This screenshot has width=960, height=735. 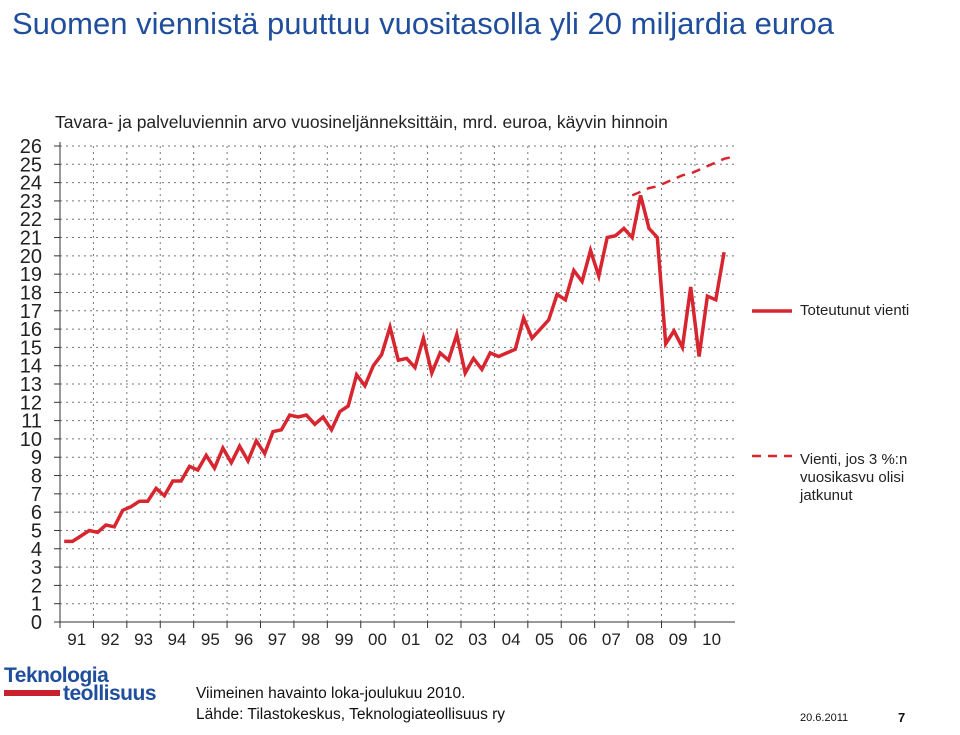 What do you see at coordinates (544, 639) in the screenshot?
I see `x-tick-label: 05` at bounding box center [544, 639].